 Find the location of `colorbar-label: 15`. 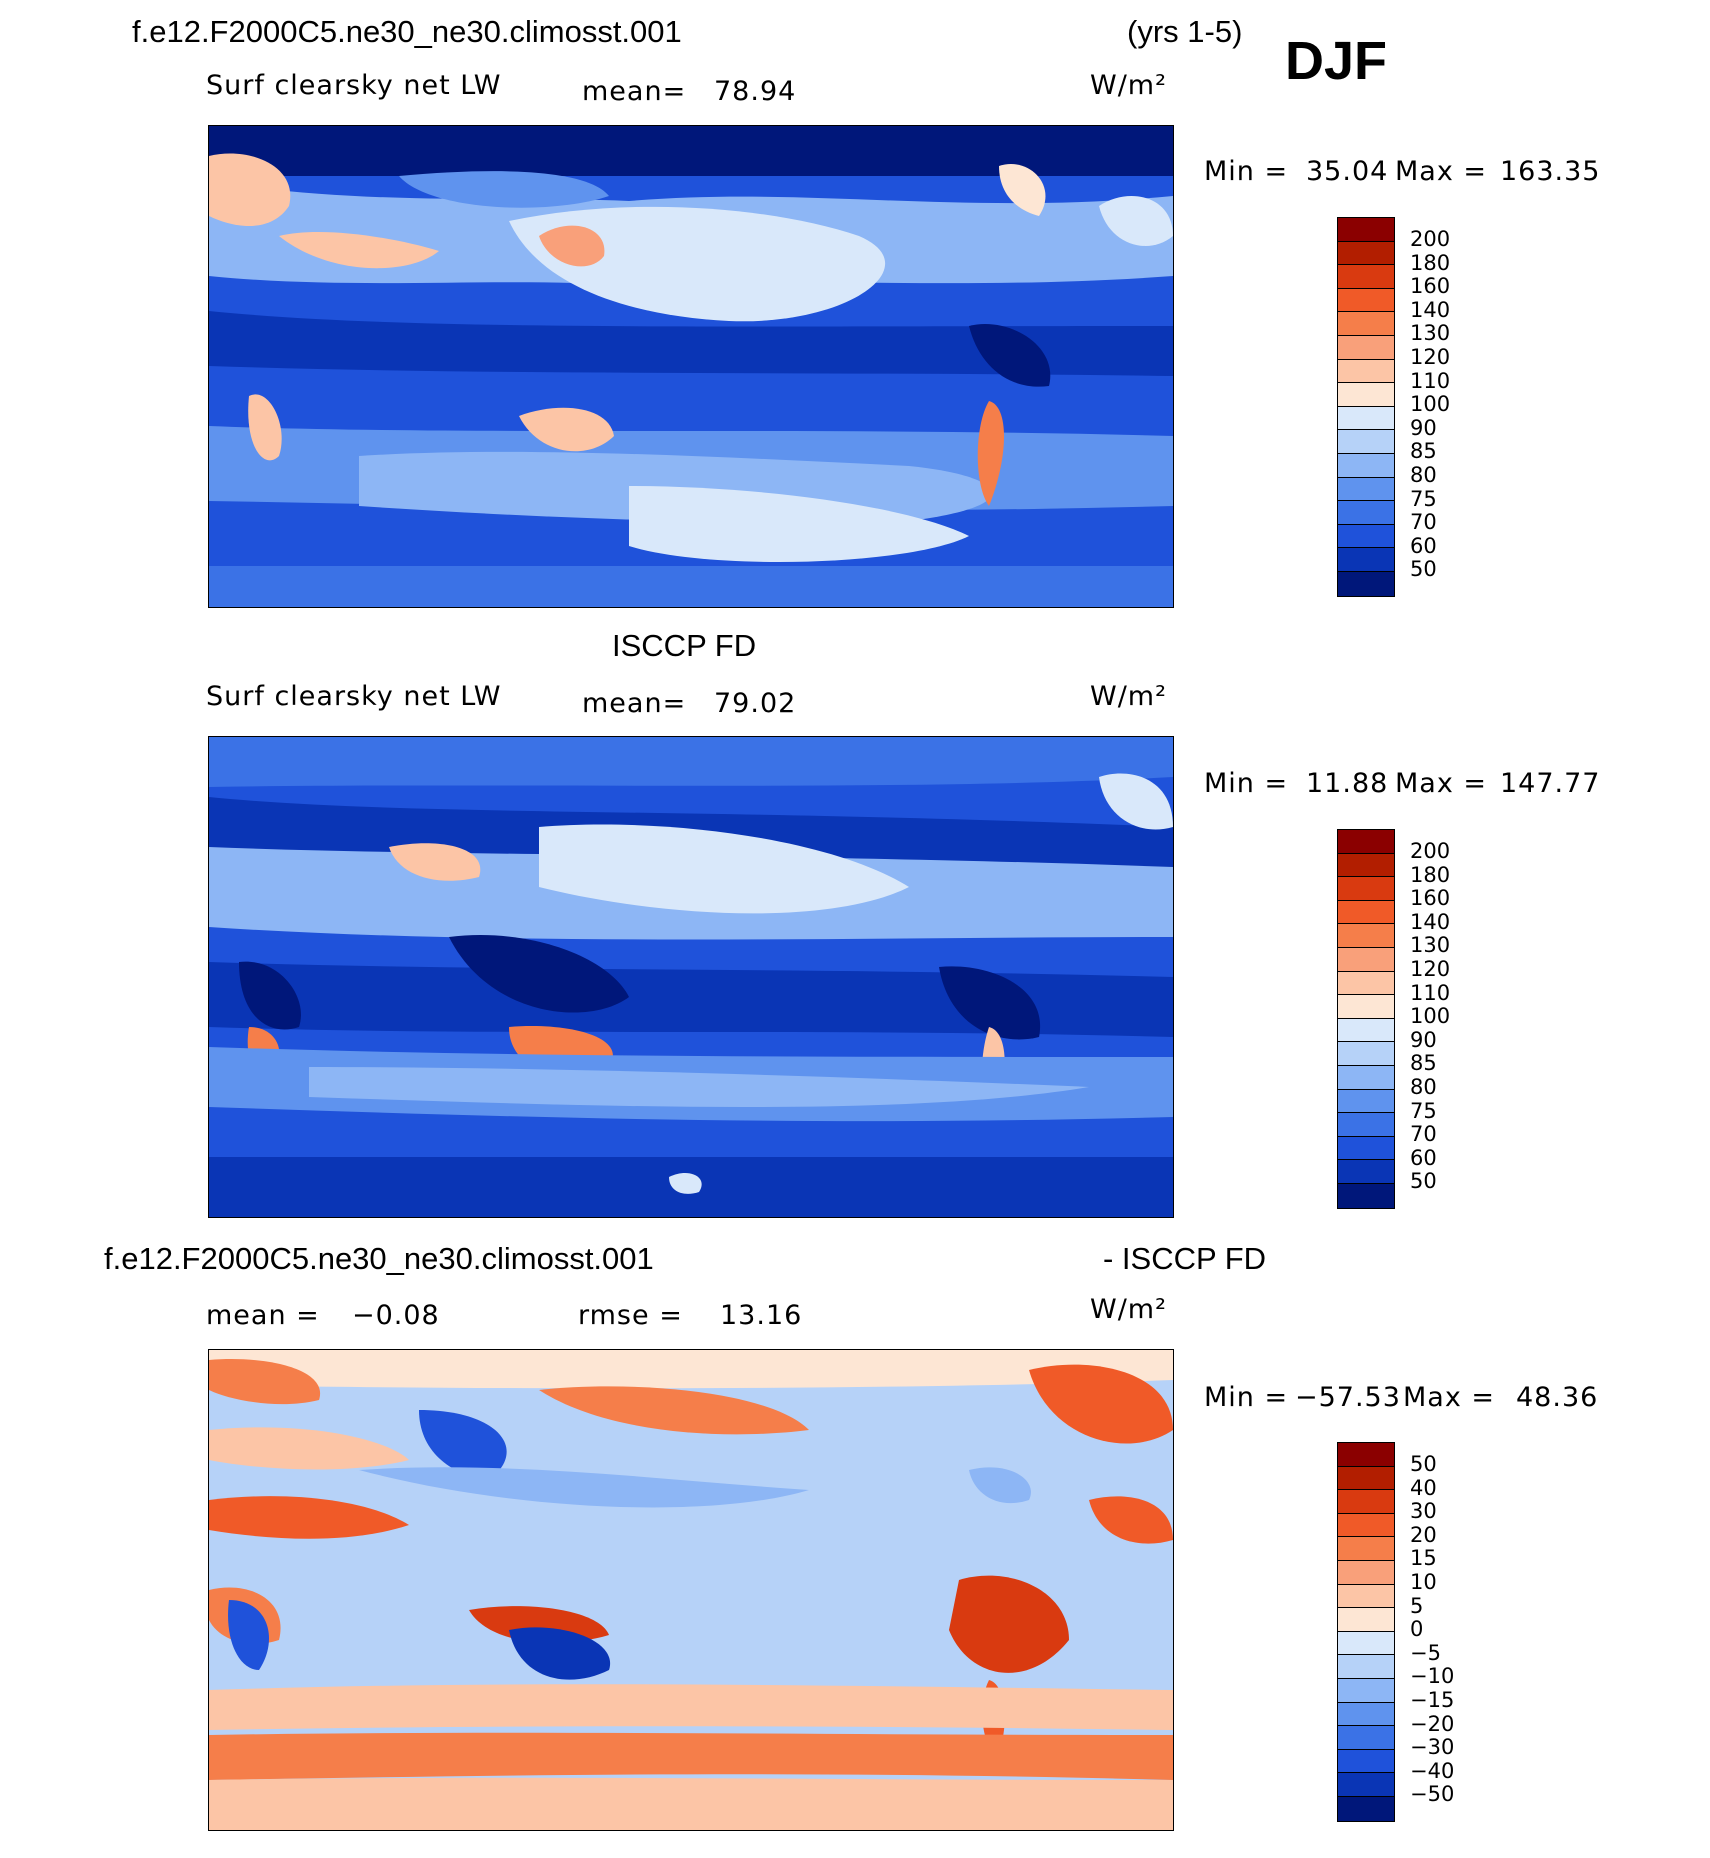

colorbar-label: 15 is located at coordinates (1423, 1558).